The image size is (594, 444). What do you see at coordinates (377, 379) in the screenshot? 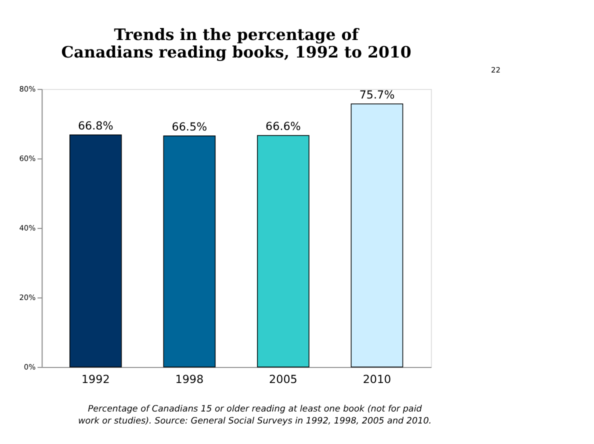
I see `x-tick-label: 2010` at bounding box center [377, 379].